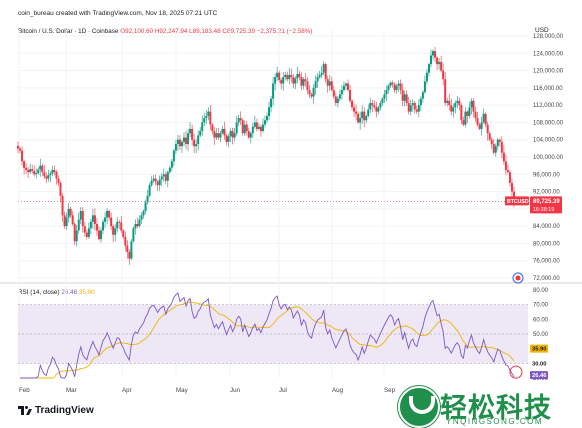  Describe the element at coordinates (516, 372) in the screenshot. I see `oversold-marker` at that location.